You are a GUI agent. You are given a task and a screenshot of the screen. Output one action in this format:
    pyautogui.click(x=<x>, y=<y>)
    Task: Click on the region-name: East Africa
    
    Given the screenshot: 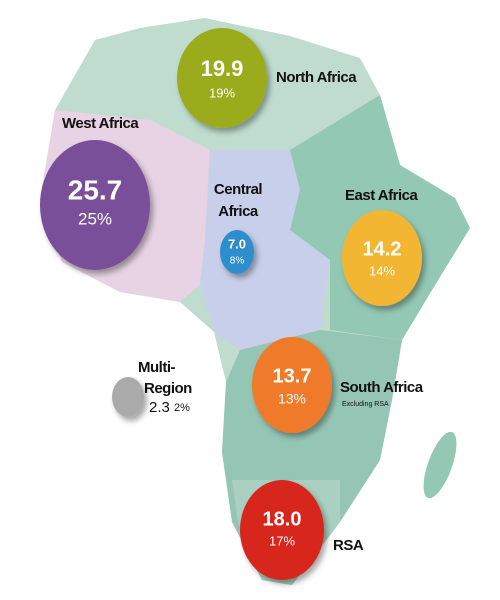 What is the action you would take?
    pyautogui.click(x=381, y=195)
    